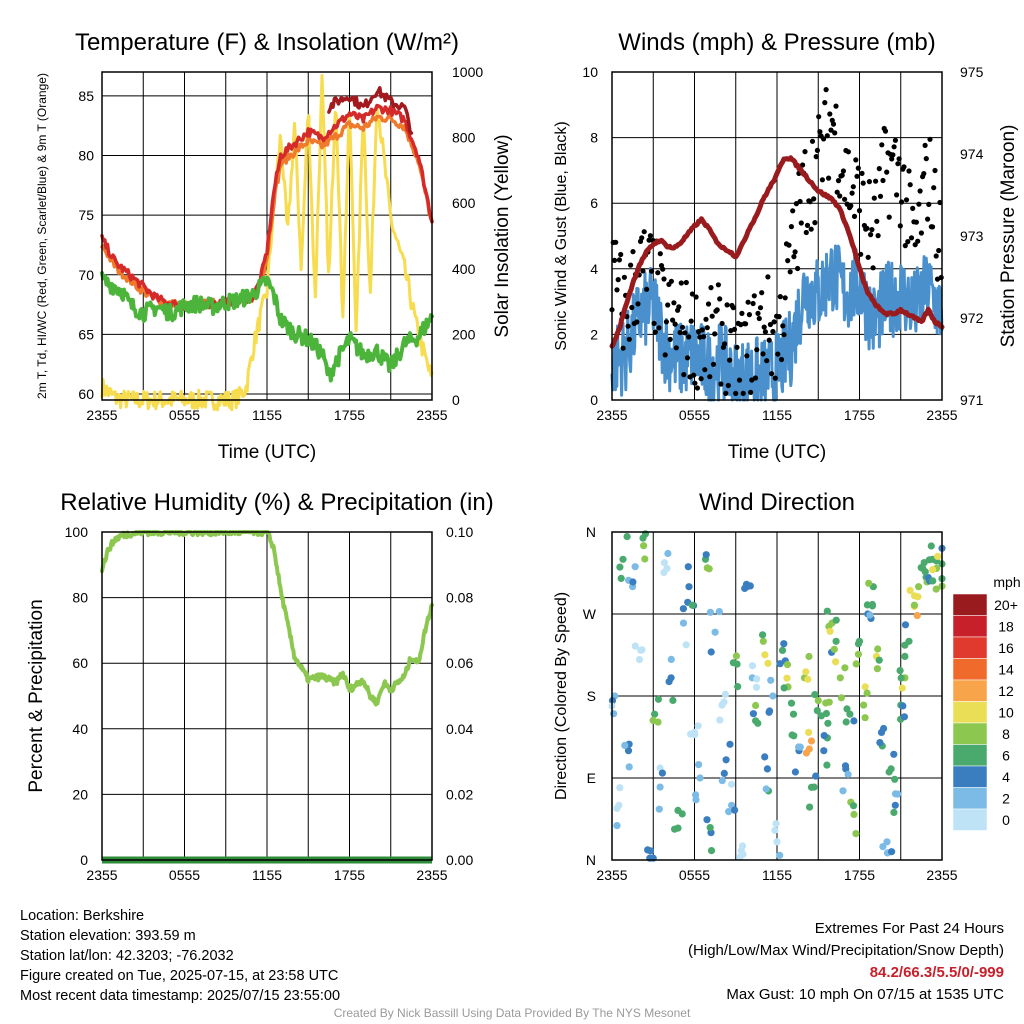  I want to click on colorbar-label: 8, so click(1006, 734).